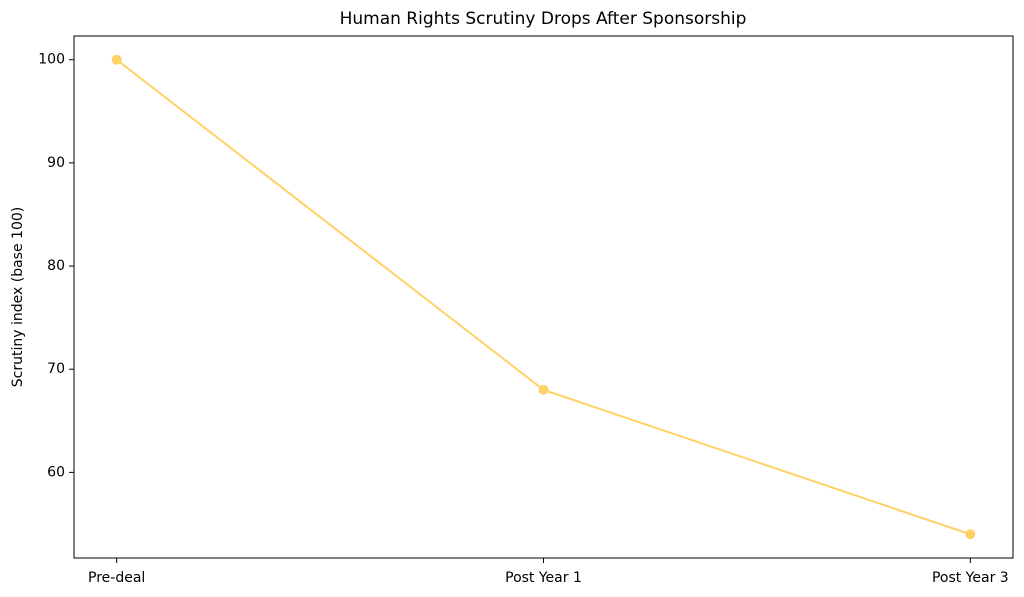 The image size is (1024, 597). What do you see at coordinates (56, 163) in the screenshot?
I see `y-tick-label: 90` at bounding box center [56, 163].